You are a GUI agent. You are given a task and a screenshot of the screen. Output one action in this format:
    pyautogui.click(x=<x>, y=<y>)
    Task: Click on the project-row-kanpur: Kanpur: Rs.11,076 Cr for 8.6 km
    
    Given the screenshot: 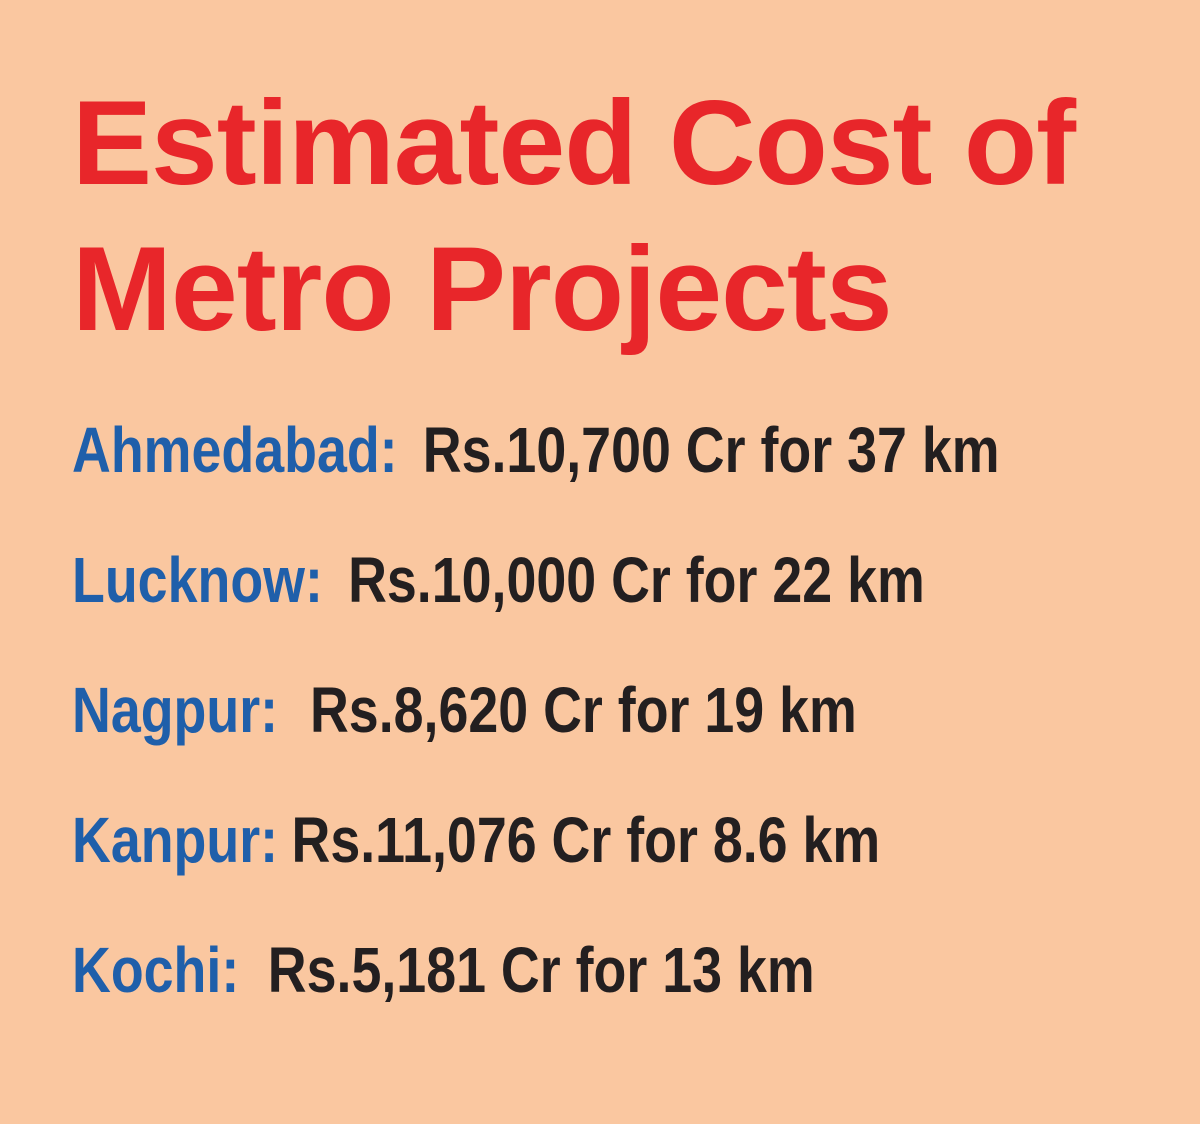 What is the action you would take?
    pyautogui.click(x=538, y=855)
    